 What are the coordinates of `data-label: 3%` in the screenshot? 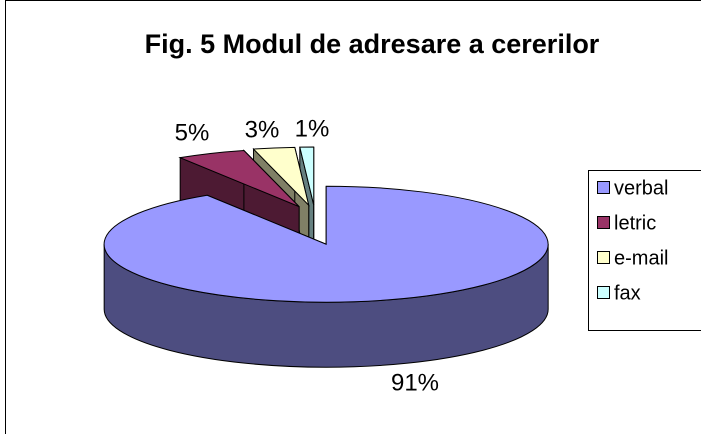 It's located at (262, 129).